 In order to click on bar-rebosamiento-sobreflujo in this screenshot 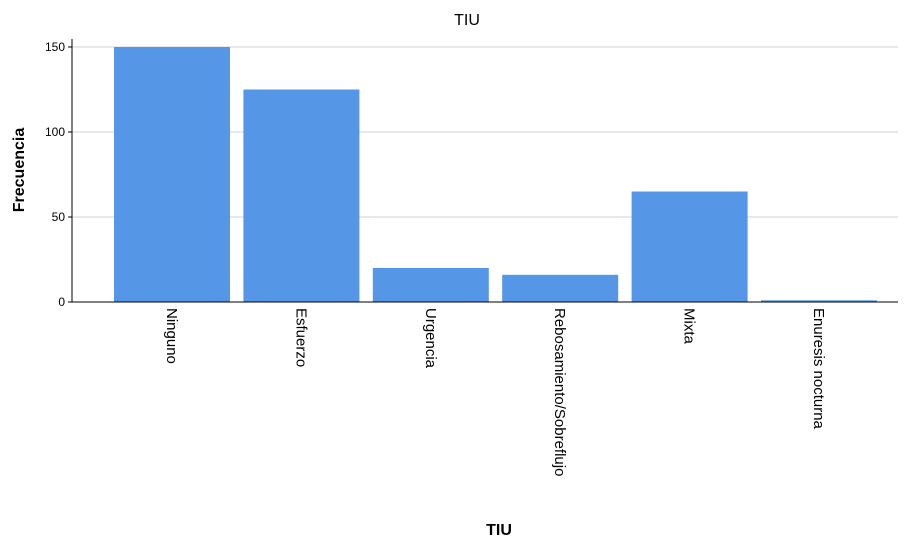, I will do `click(560, 288)`.